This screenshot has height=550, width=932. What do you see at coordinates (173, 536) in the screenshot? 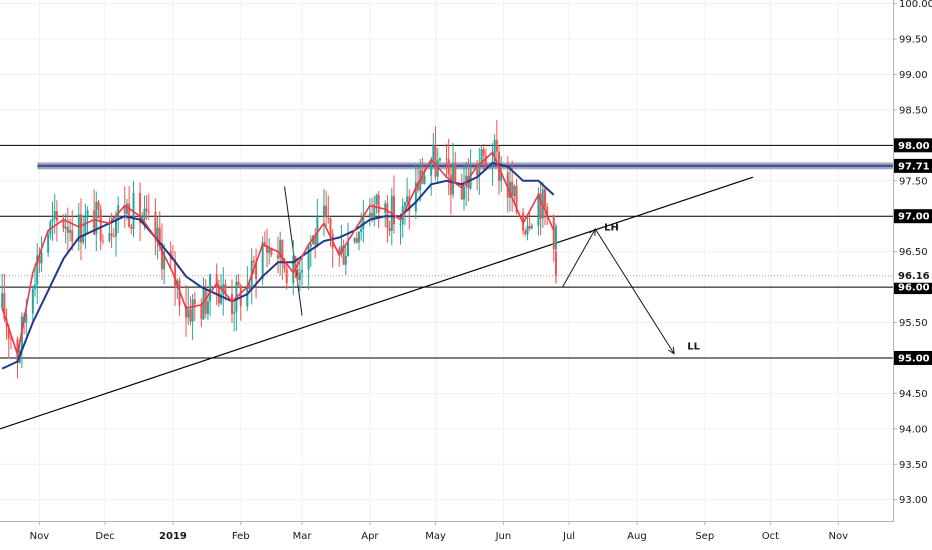
I see `time-tick-label: 2019` at bounding box center [173, 536].